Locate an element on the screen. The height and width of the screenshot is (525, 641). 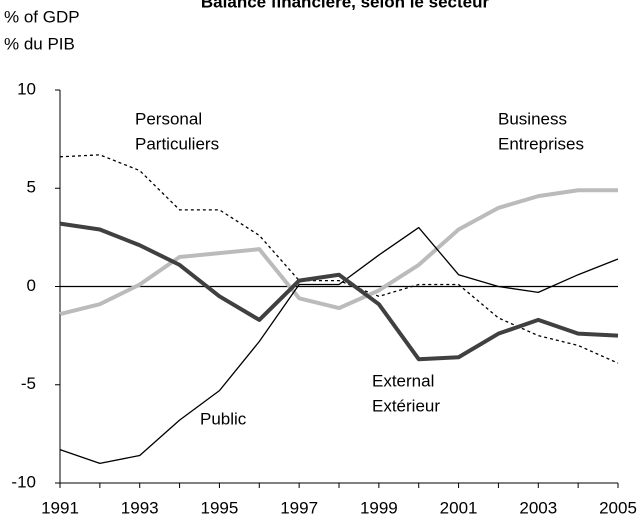
y-tick-label: 0 is located at coordinates (31, 285).